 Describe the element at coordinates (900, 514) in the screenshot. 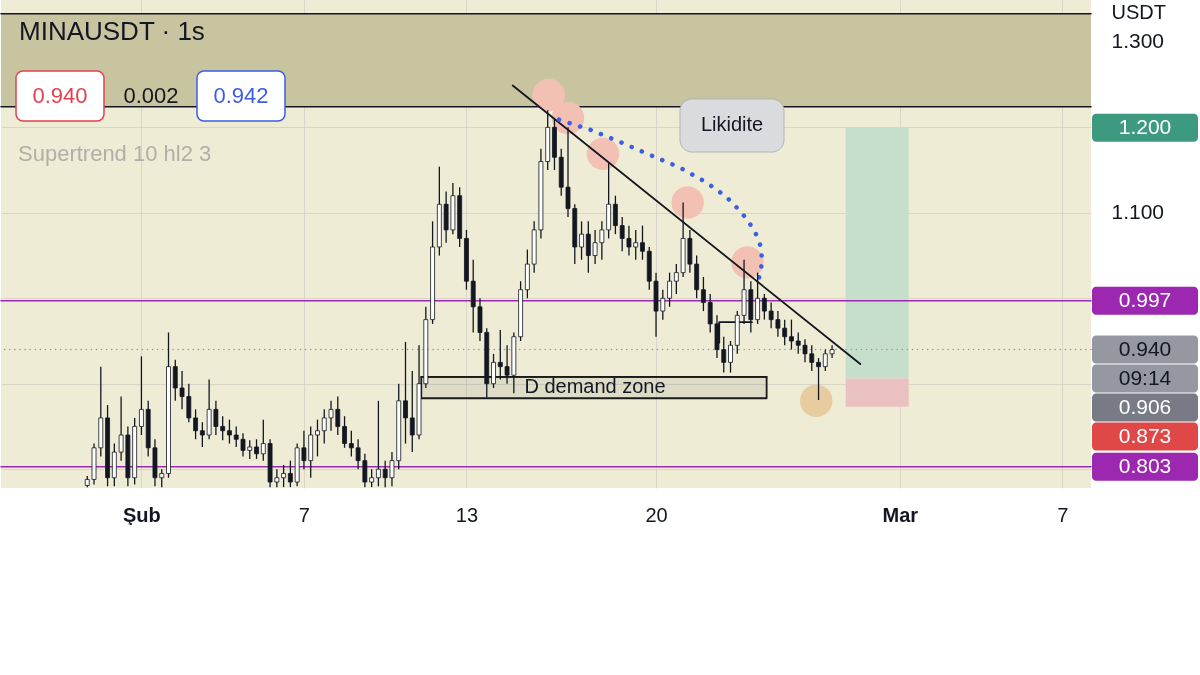

I see `x-tick-label: Mar` at that location.